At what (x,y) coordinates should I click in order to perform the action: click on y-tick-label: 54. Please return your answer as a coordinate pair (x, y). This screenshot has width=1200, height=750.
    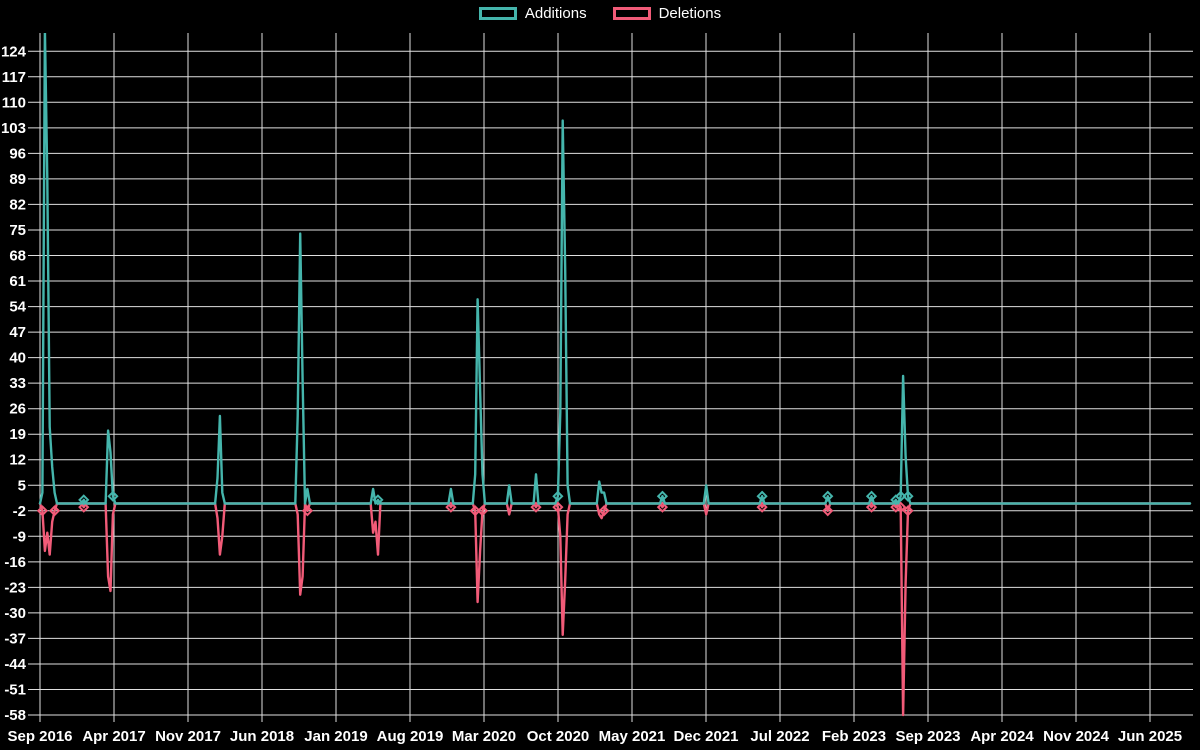
    Looking at the image, I should click on (17, 307).